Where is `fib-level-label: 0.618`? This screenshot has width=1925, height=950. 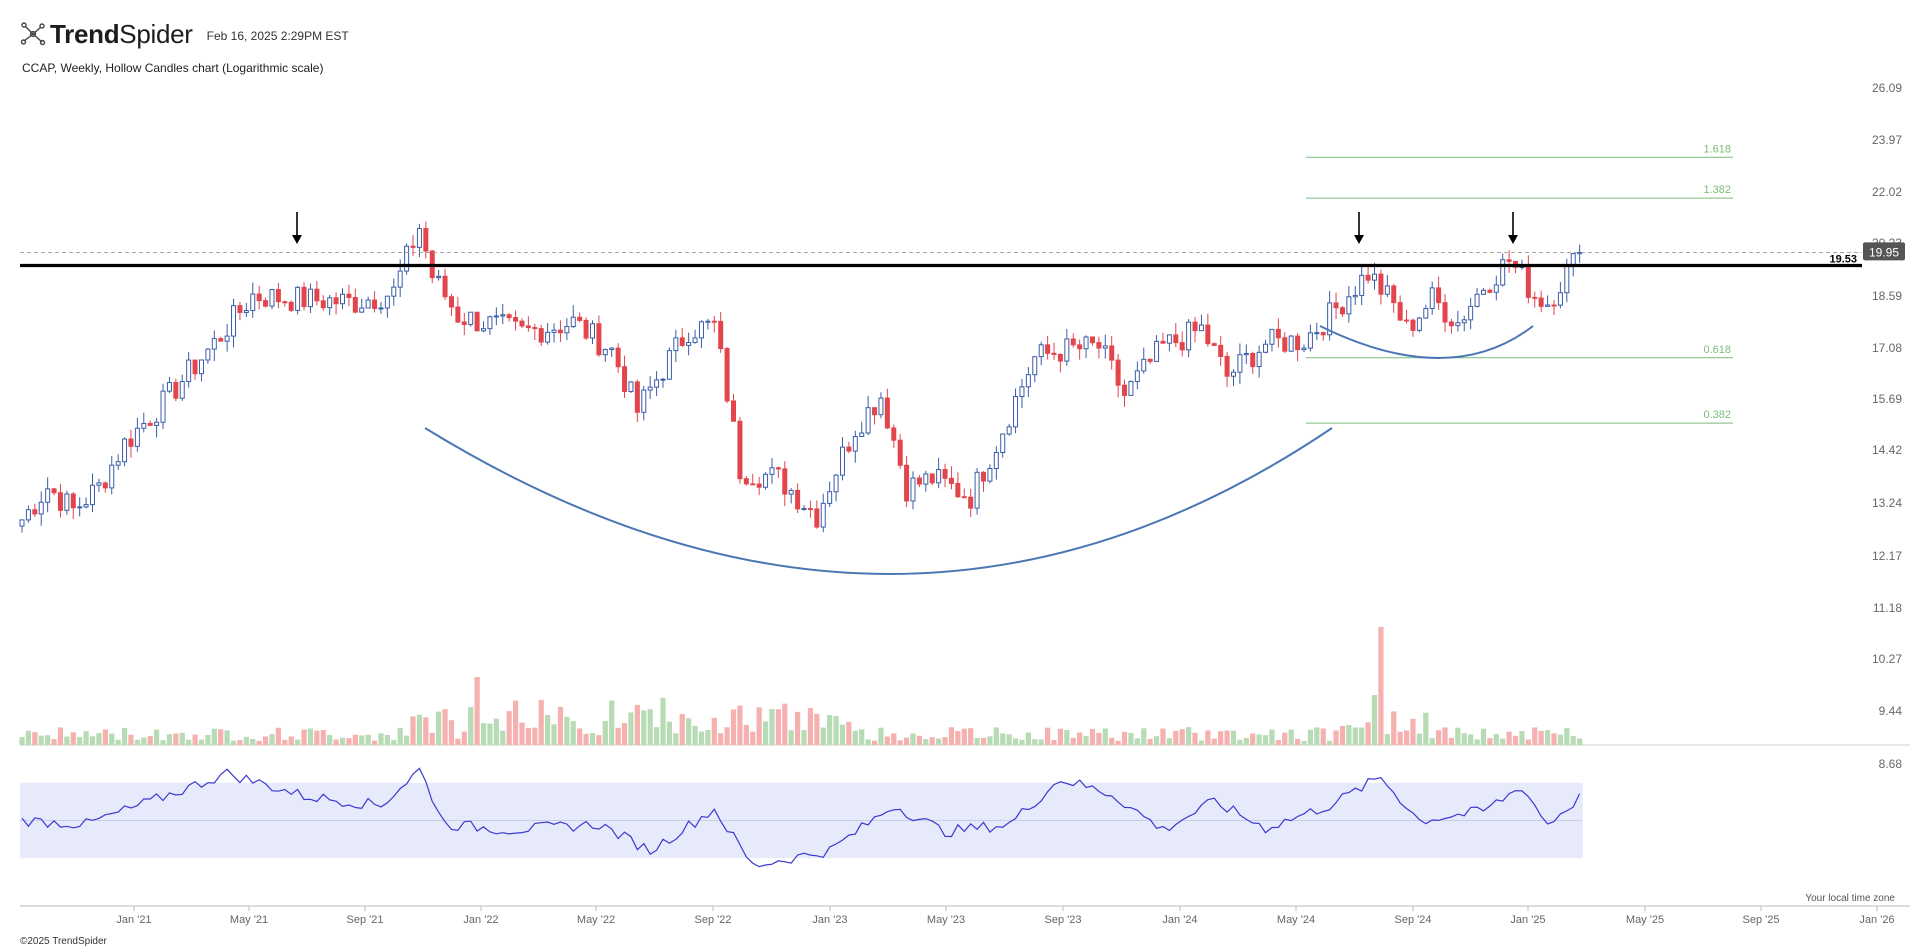
fib-level-label: 0.618 is located at coordinates (1717, 350).